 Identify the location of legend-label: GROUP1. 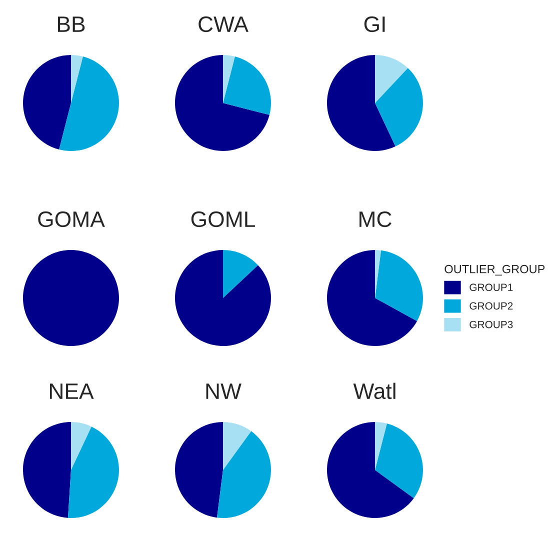
(491, 288).